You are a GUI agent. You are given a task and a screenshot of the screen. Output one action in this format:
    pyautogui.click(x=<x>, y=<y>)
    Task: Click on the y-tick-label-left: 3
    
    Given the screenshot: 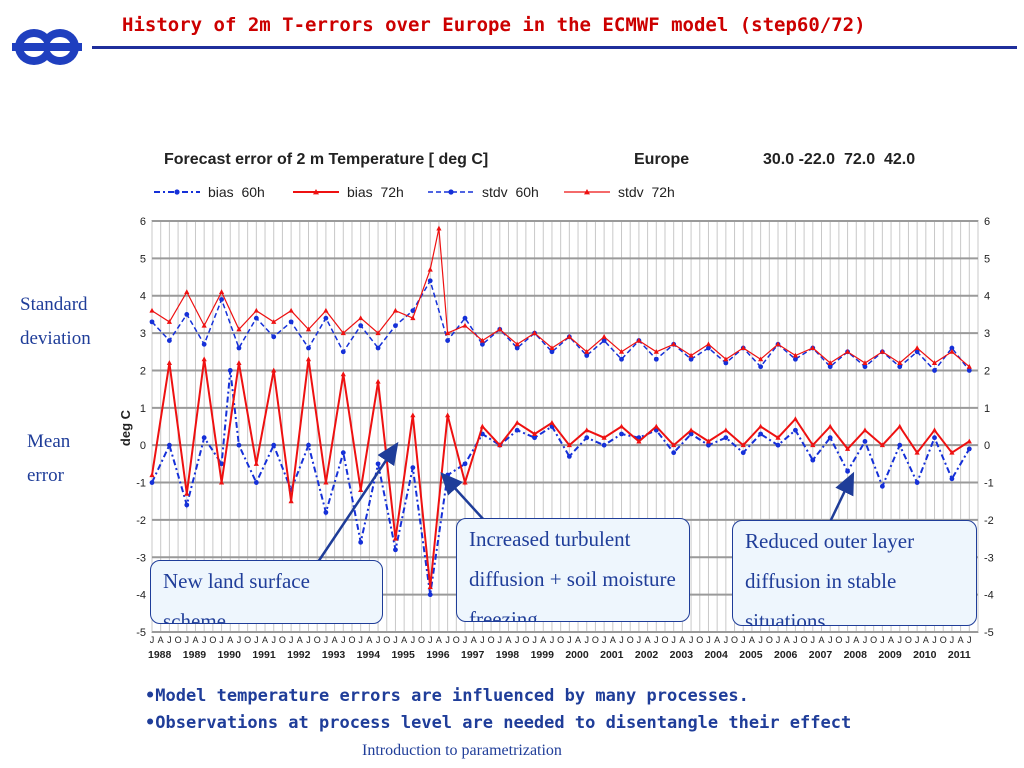 What is the action you would take?
    pyautogui.click(x=143, y=334)
    